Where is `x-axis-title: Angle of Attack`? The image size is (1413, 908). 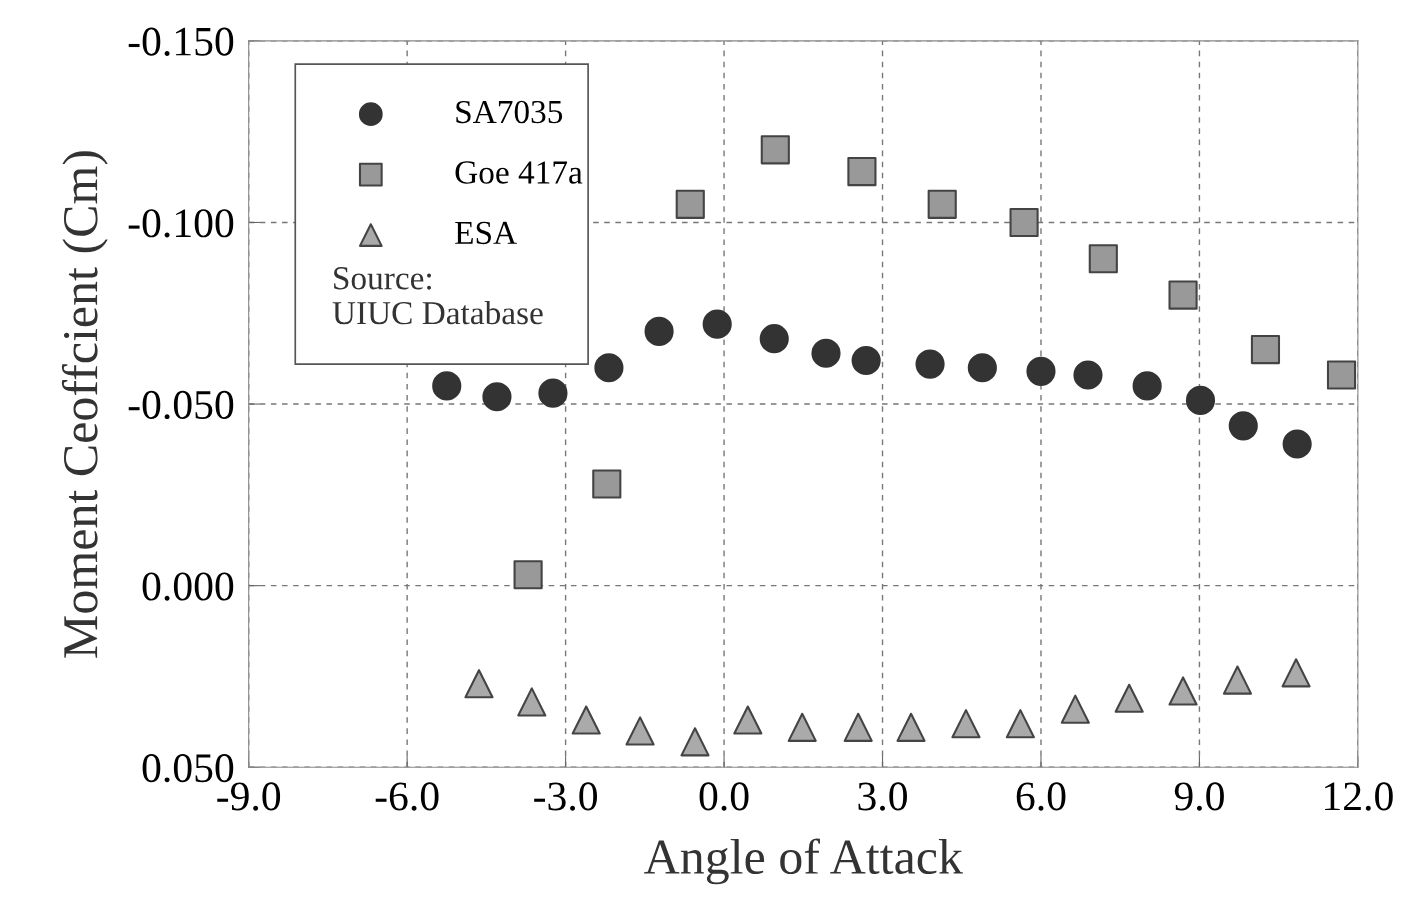
x-axis-title: Angle of Attack is located at coordinates (803, 861).